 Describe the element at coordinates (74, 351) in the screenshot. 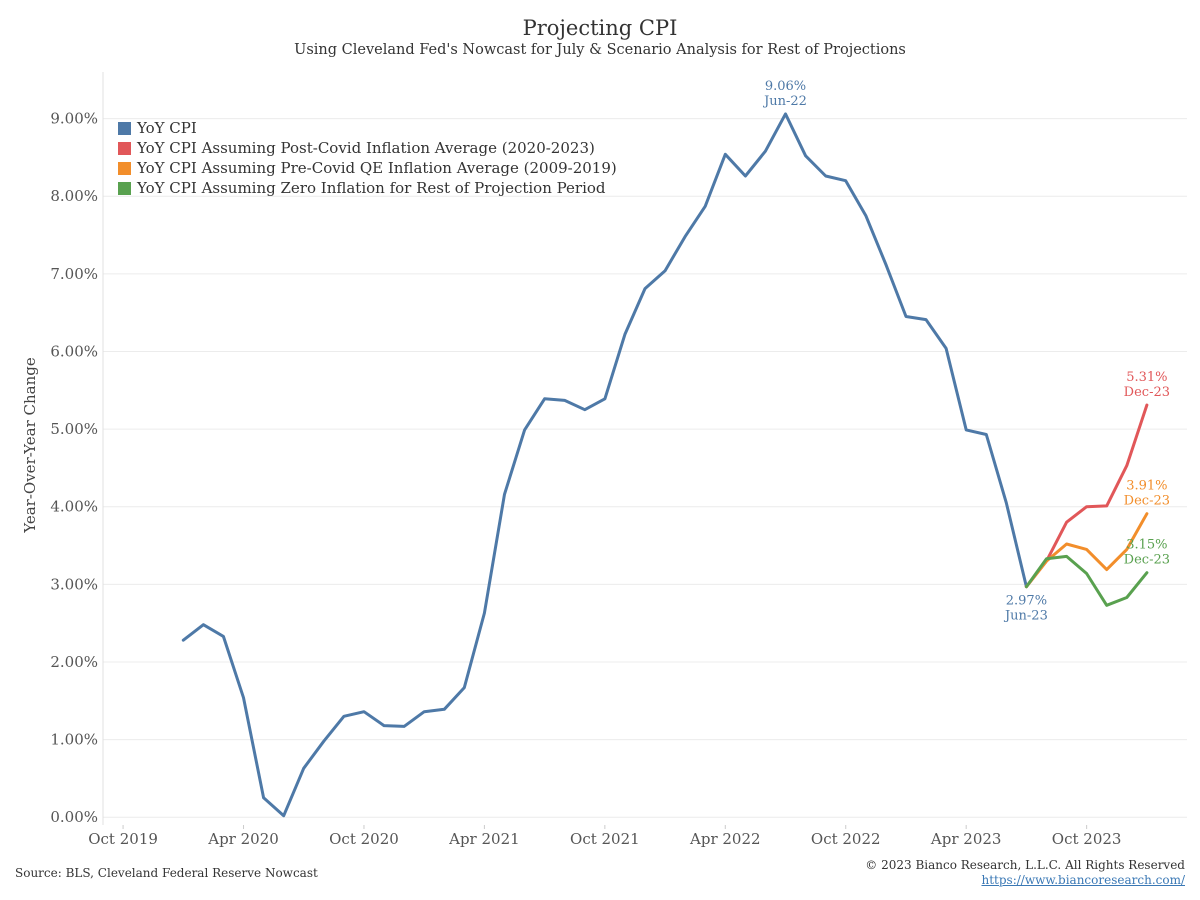

I see `y-tick-label: 6.00%` at that location.